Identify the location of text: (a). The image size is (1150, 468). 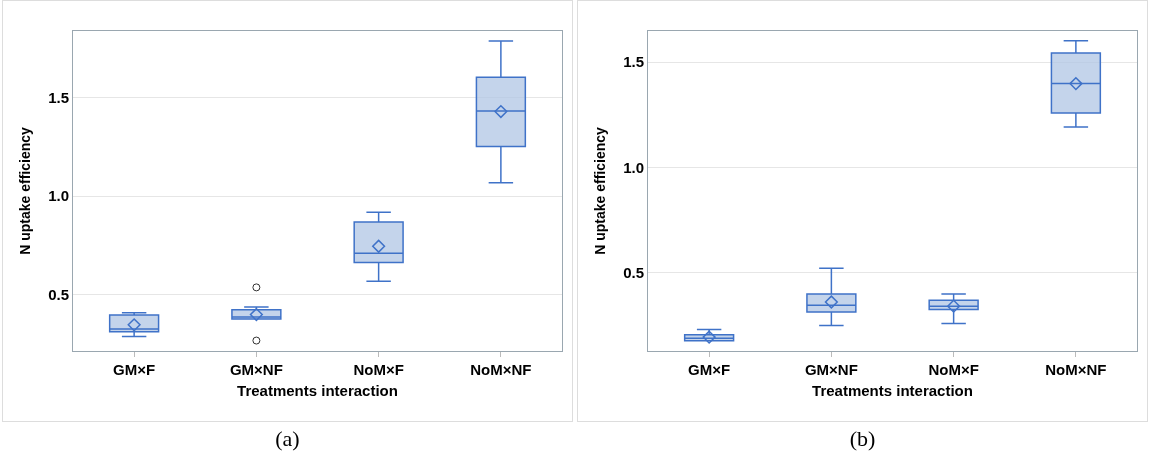
(287, 439).